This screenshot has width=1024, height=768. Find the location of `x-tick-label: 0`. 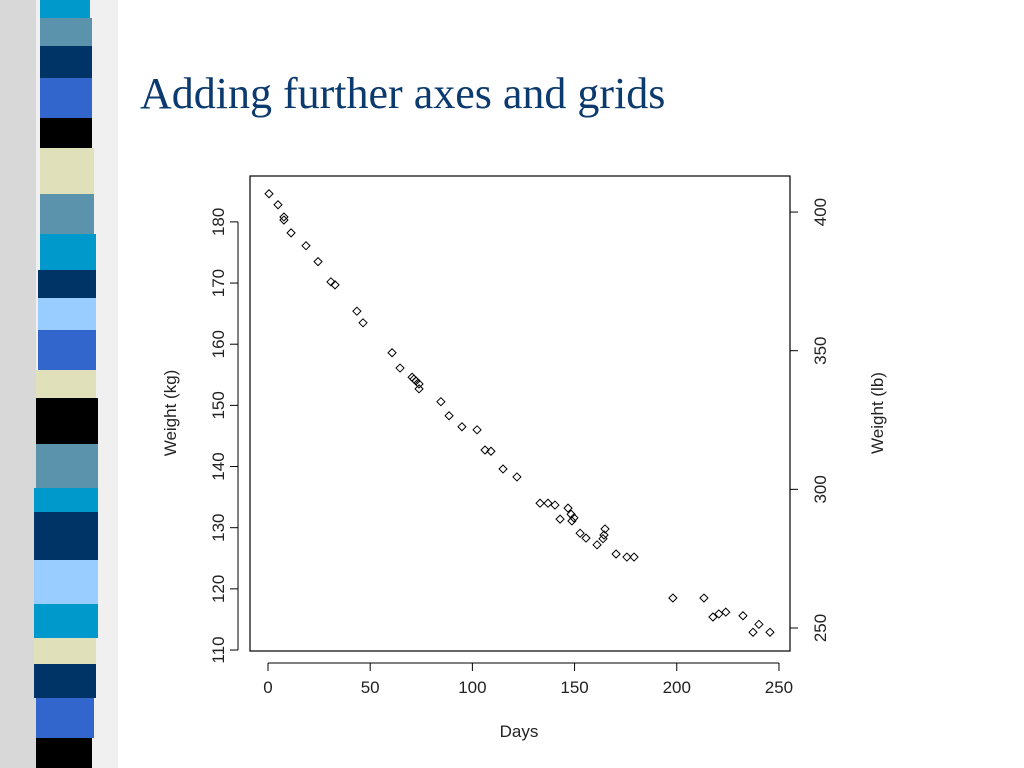

x-tick-label: 0 is located at coordinates (267, 687).